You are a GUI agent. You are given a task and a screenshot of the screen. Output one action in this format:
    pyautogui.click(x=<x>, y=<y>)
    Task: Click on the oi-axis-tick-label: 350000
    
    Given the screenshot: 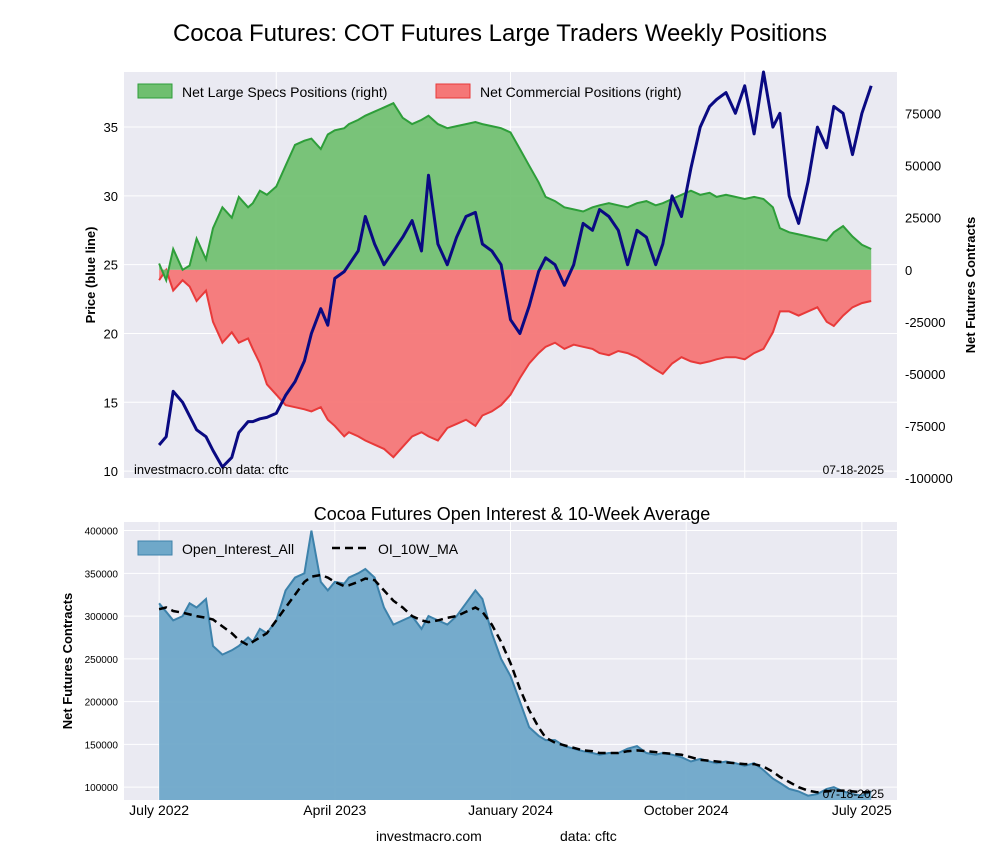 What is the action you would take?
    pyautogui.click(x=102, y=574)
    